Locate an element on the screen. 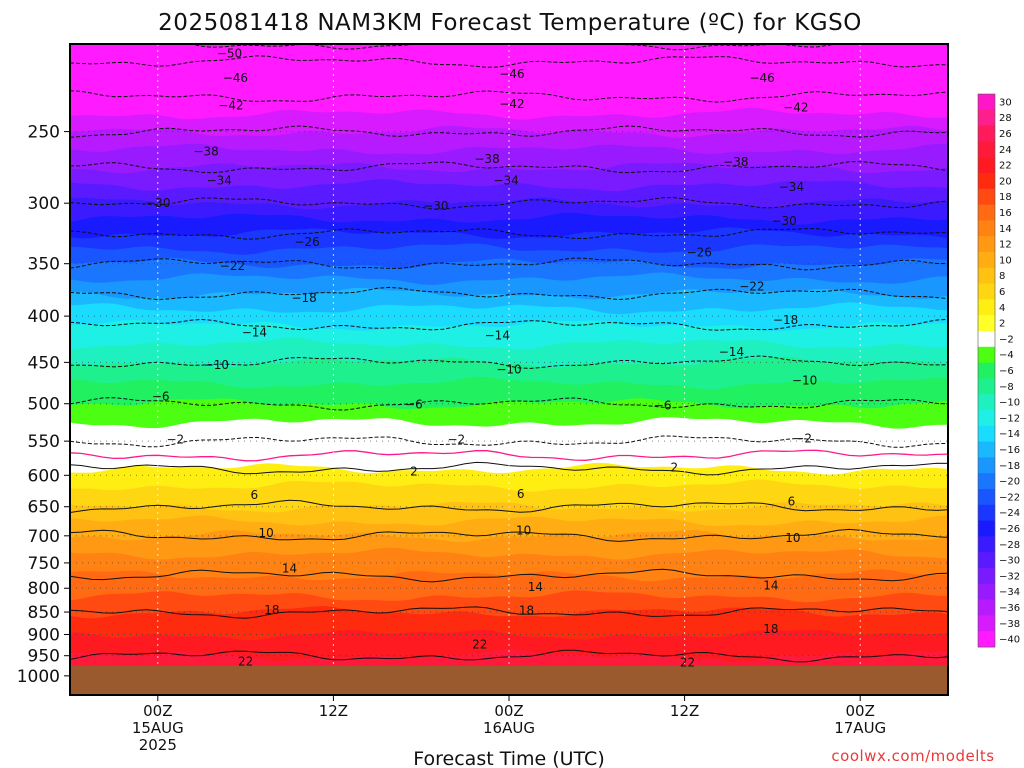 This screenshot has height=768, width=1024. colorbar-label: 8 is located at coordinates (1002, 276).